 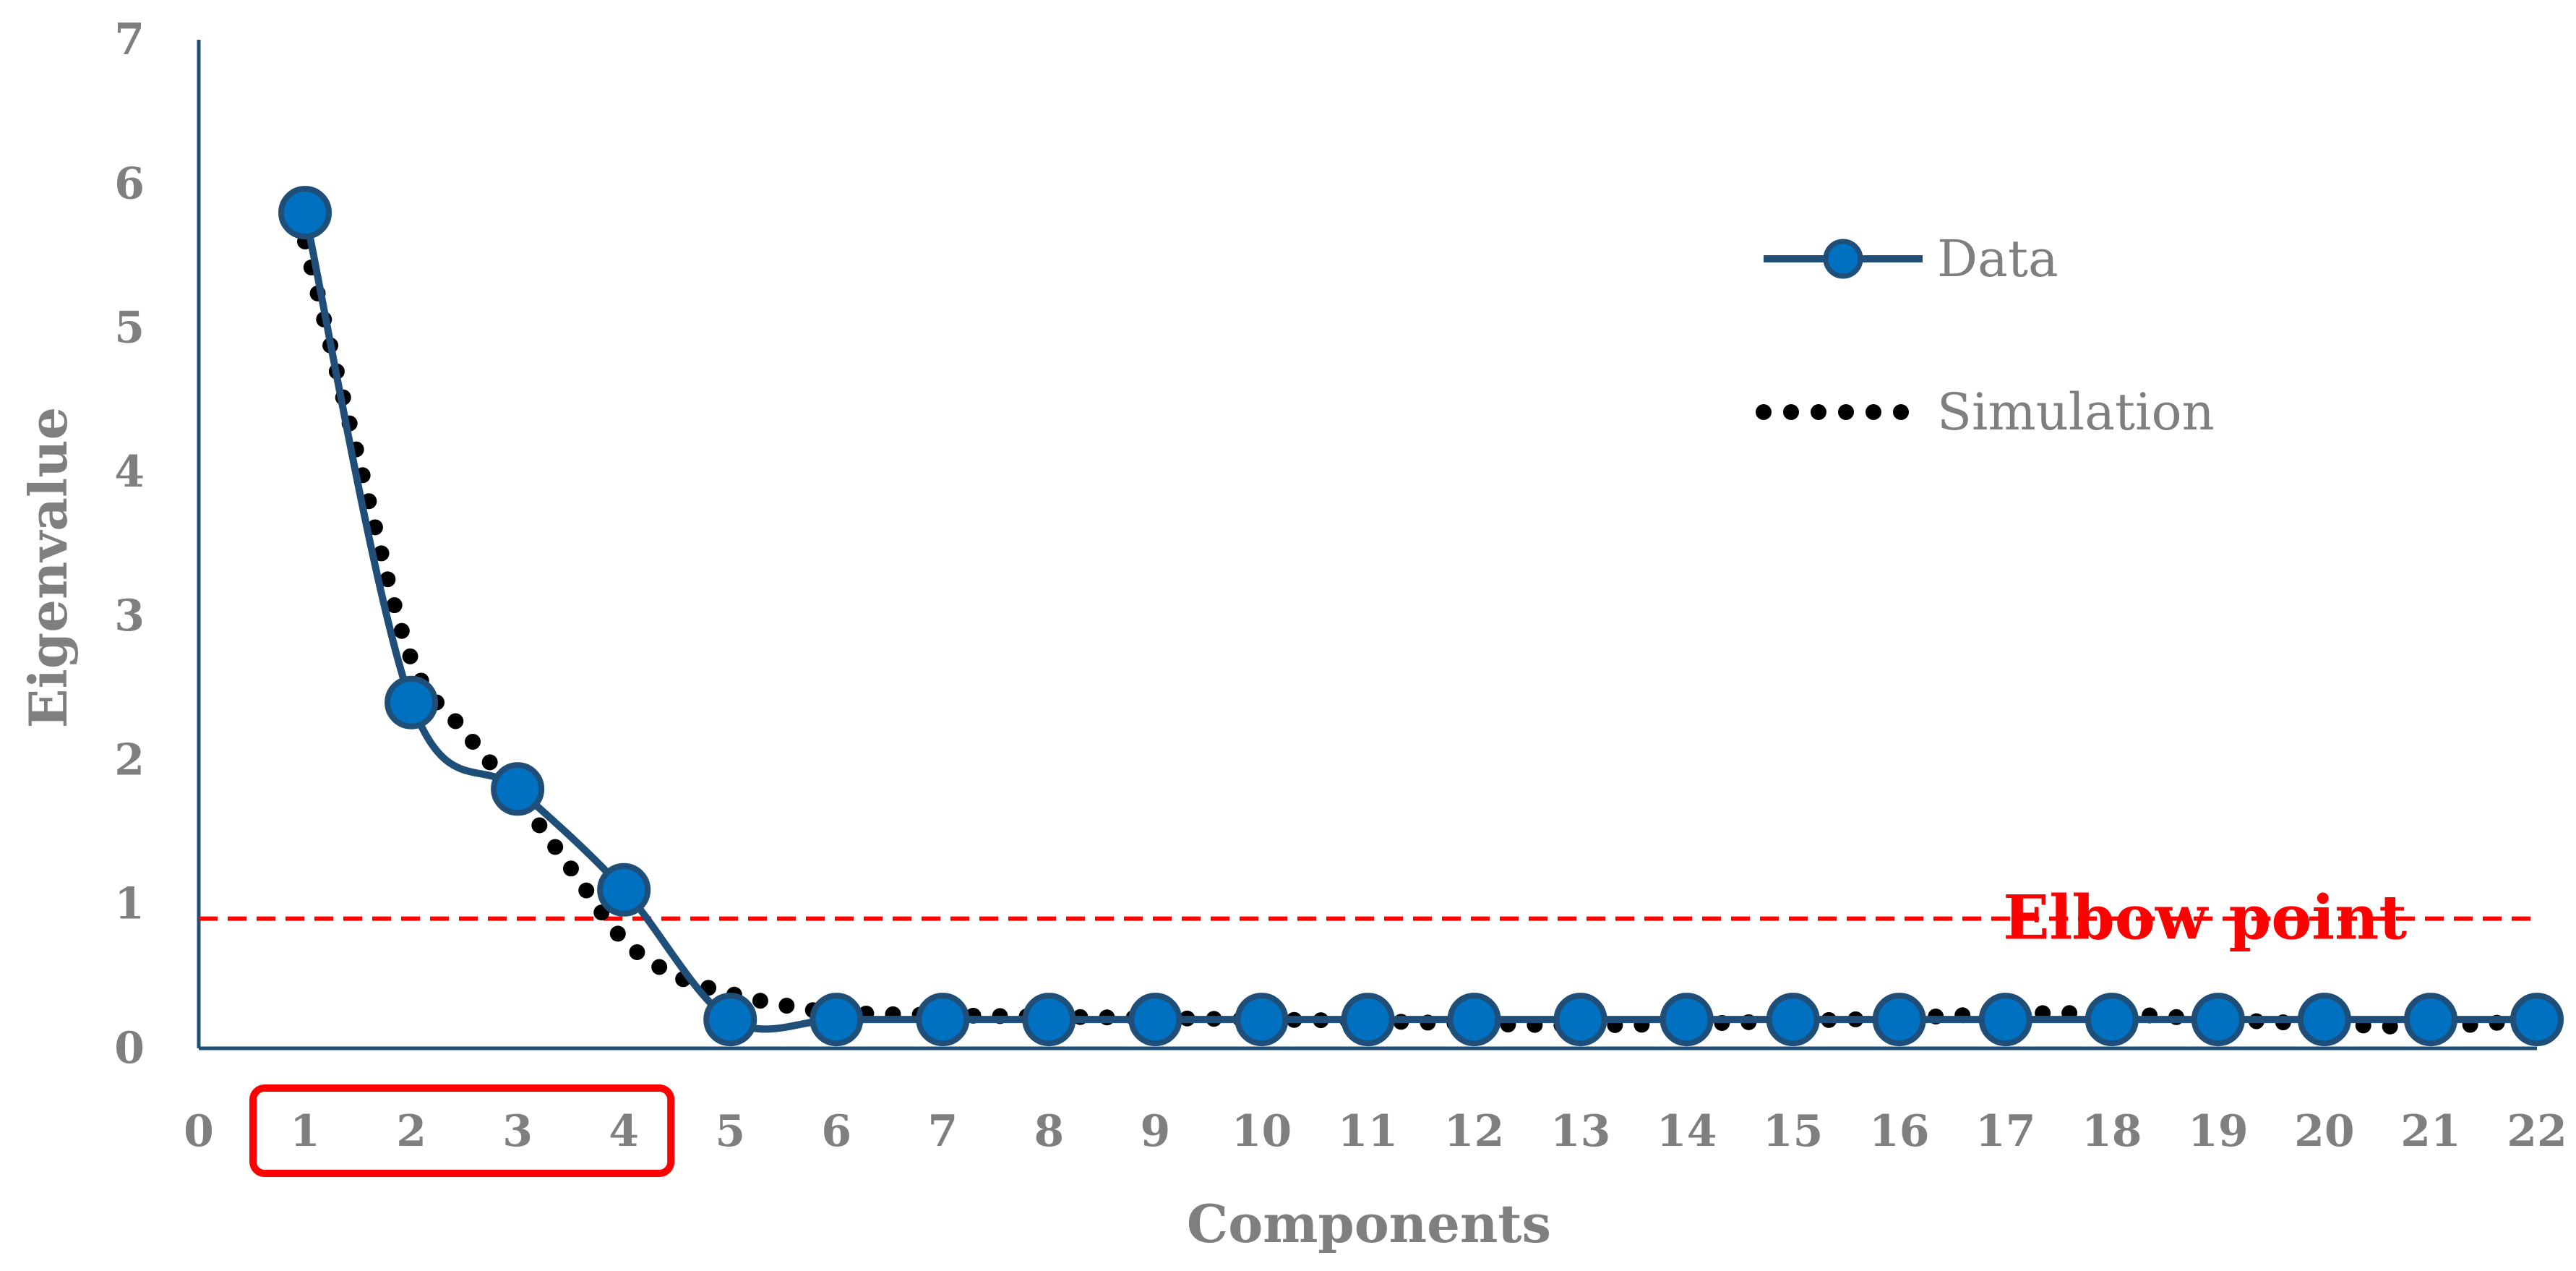 What do you see at coordinates (305, 1131) in the screenshot?
I see `x-tick-label: 1` at bounding box center [305, 1131].